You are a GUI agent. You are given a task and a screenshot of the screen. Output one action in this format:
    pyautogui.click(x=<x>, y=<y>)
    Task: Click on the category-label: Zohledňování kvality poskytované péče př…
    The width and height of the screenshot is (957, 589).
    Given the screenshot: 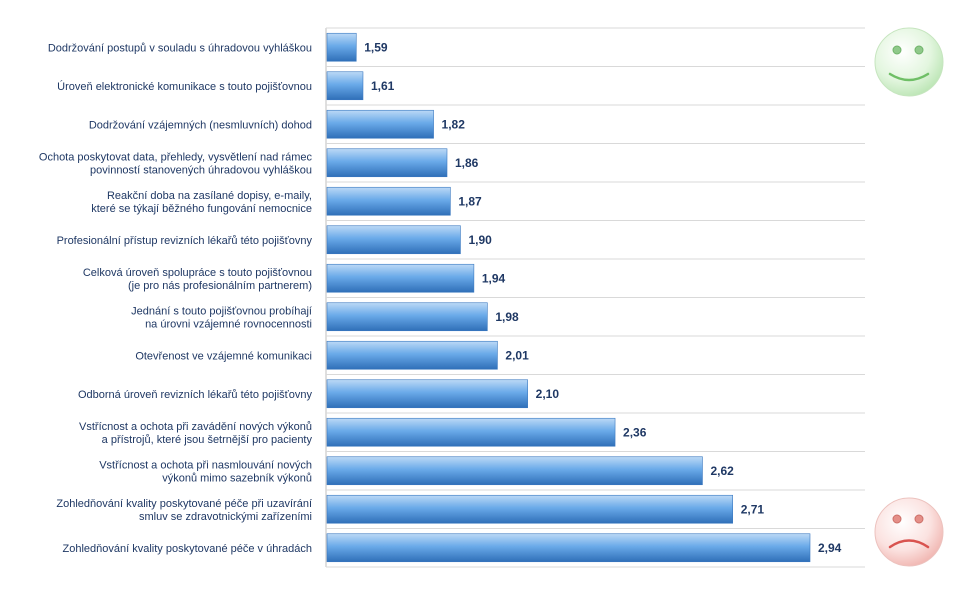 What is the action you would take?
    pyautogui.click(x=184, y=510)
    